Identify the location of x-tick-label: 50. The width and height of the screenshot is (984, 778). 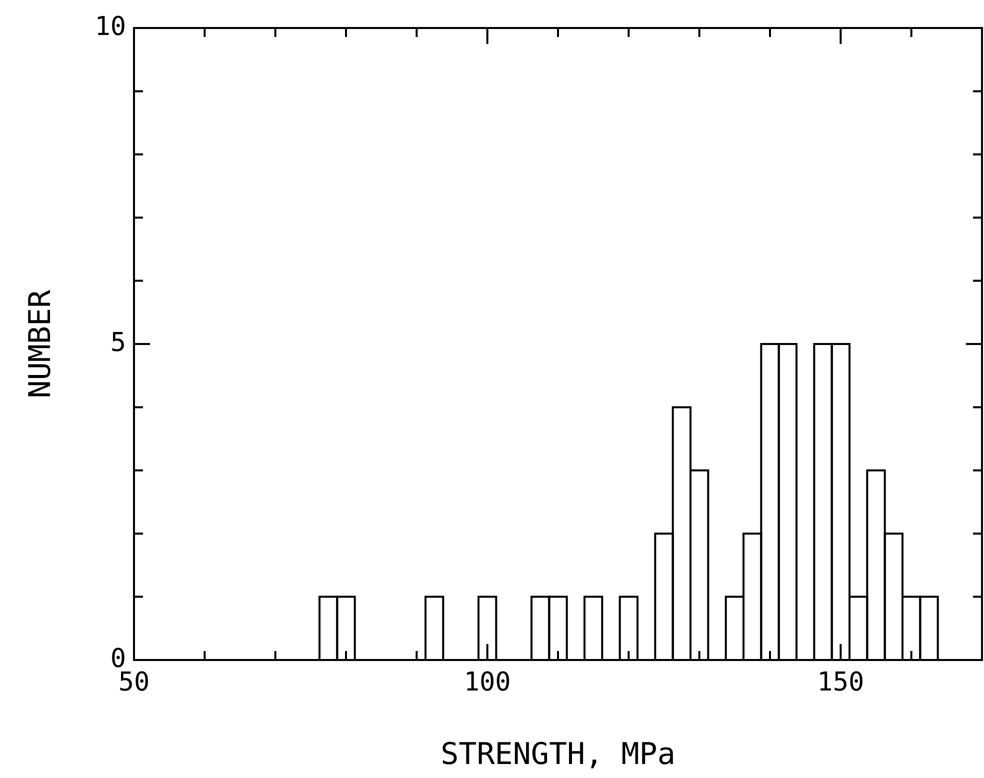
(134, 682).